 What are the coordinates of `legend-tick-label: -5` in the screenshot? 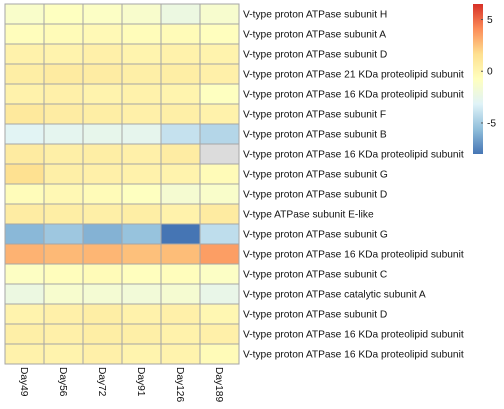 It's located at (491, 123).